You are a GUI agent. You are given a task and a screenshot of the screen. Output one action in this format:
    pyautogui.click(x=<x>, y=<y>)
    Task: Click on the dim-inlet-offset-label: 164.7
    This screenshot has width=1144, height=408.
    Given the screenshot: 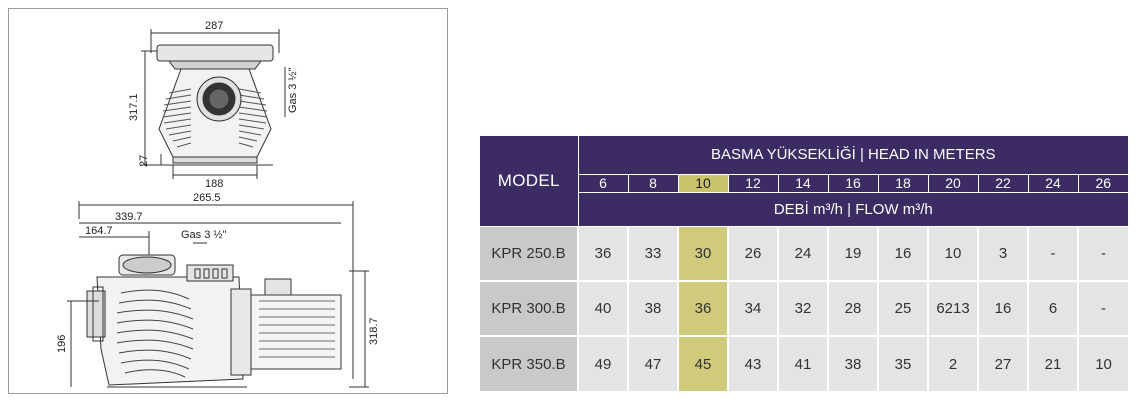 What is the action you would take?
    pyautogui.click(x=99, y=231)
    